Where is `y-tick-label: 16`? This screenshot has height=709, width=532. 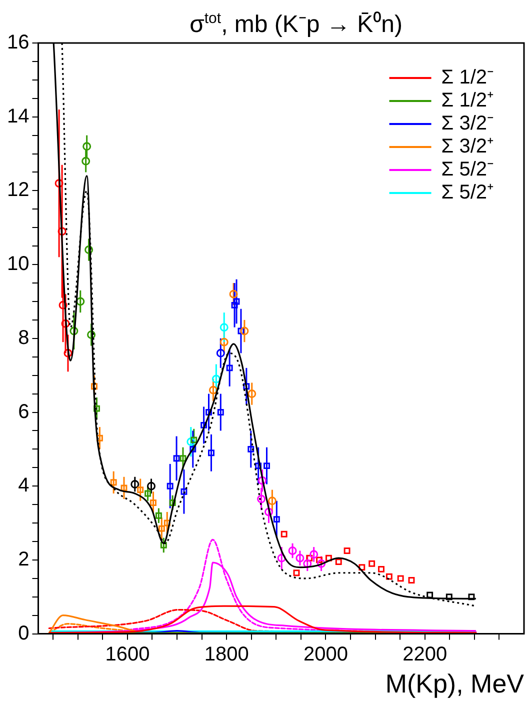
y-tick-label: 16 is located at coordinates (18, 43).